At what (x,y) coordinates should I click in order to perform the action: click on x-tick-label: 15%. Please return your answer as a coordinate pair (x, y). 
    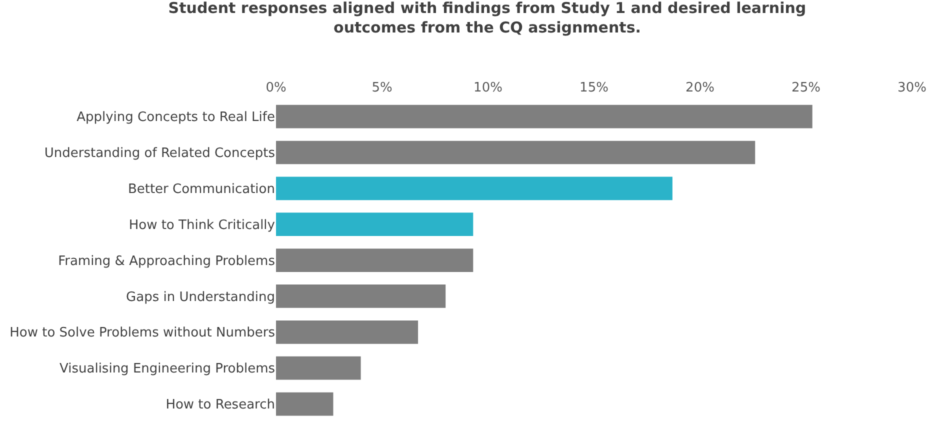
    Looking at the image, I should click on (594, 88).